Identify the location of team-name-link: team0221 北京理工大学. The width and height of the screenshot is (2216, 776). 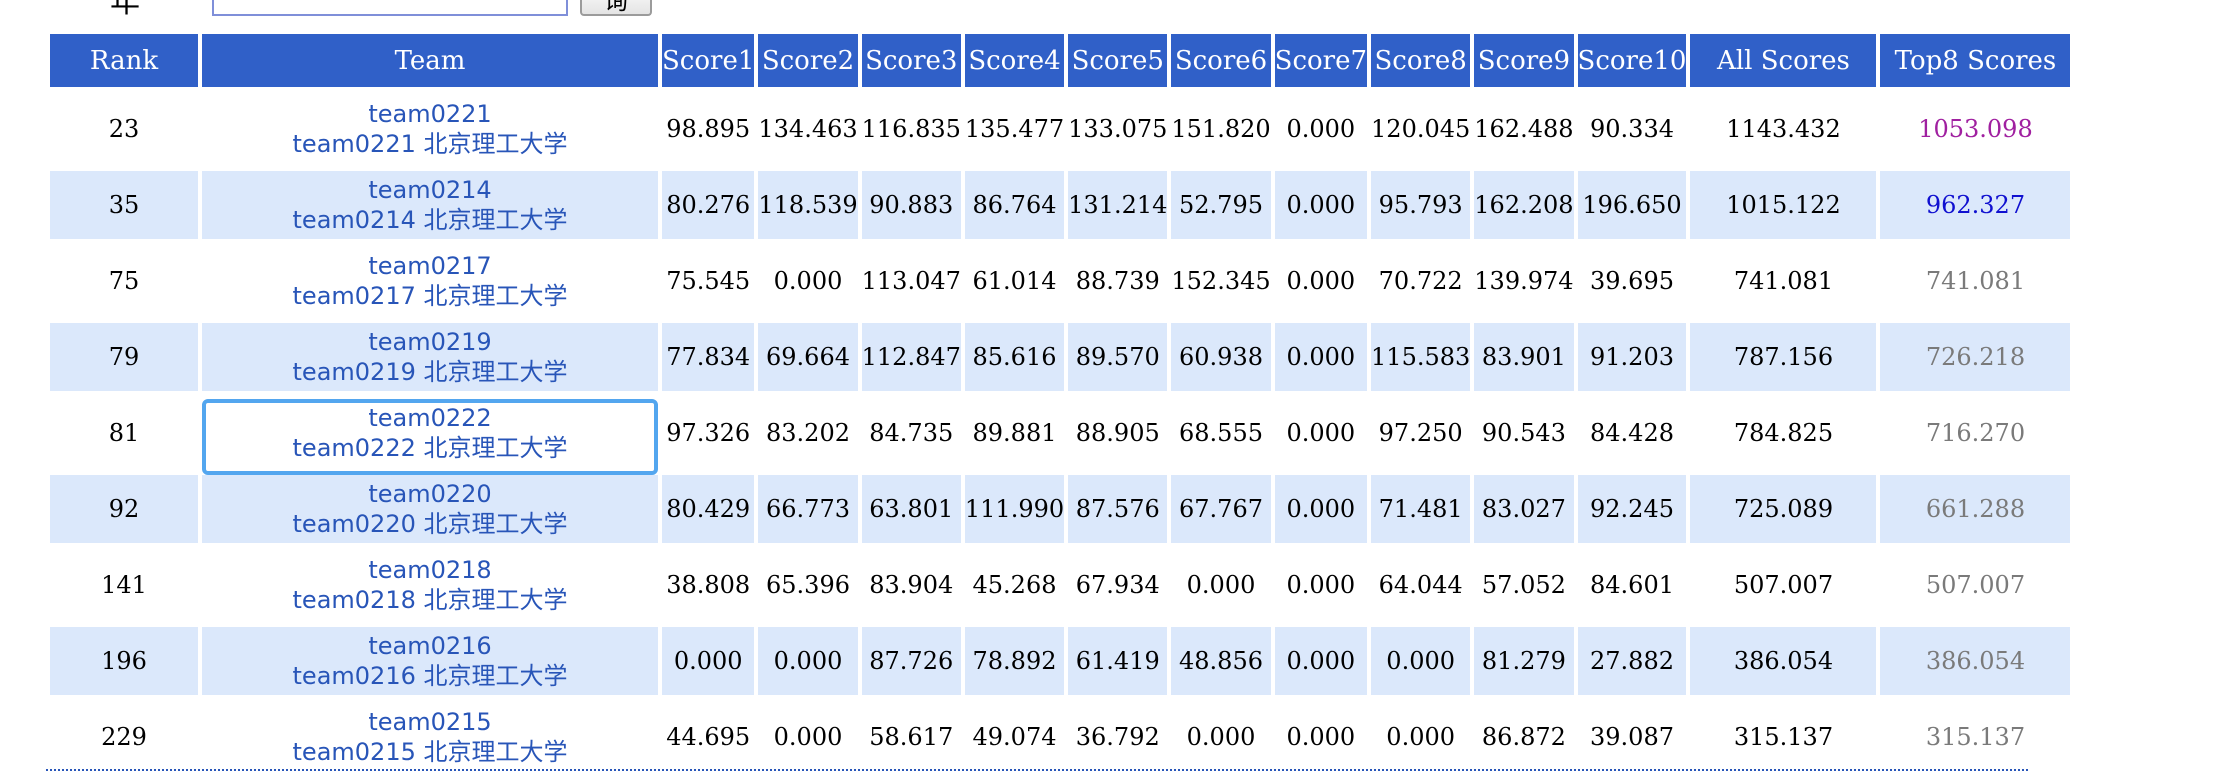
(430, 144).